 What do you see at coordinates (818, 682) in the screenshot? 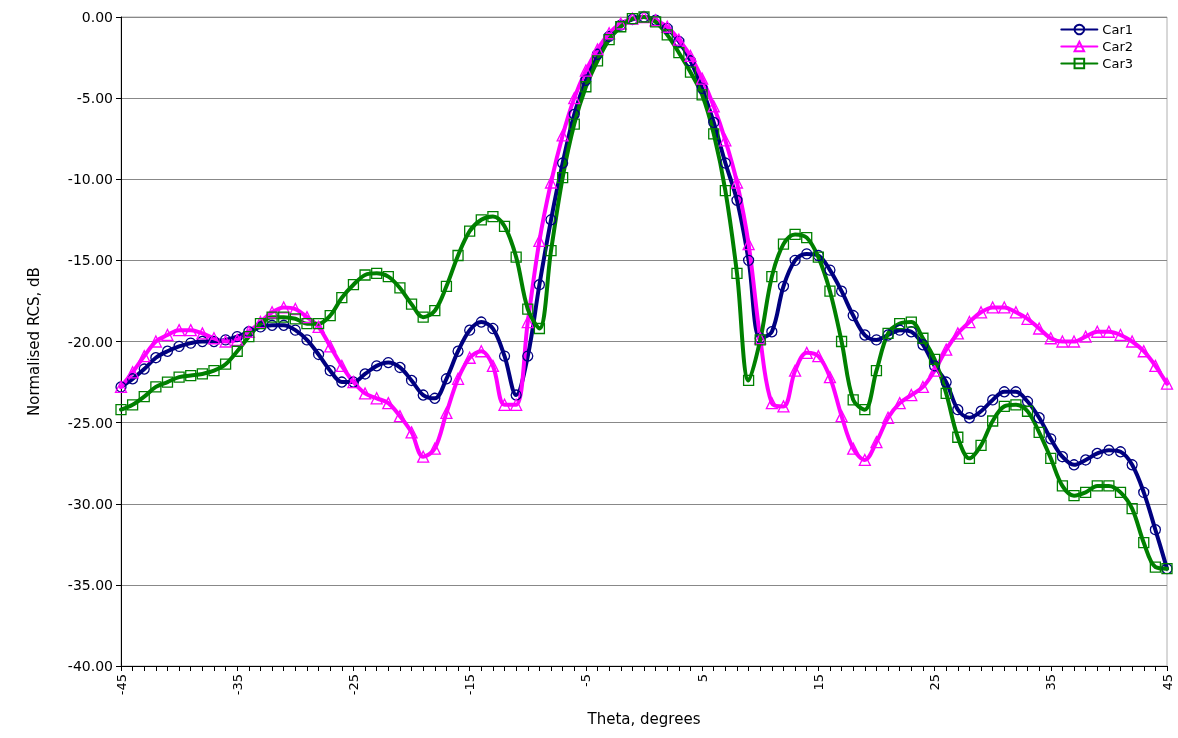
I see `x-tick-label: 15` at bounding box center [818, 682].